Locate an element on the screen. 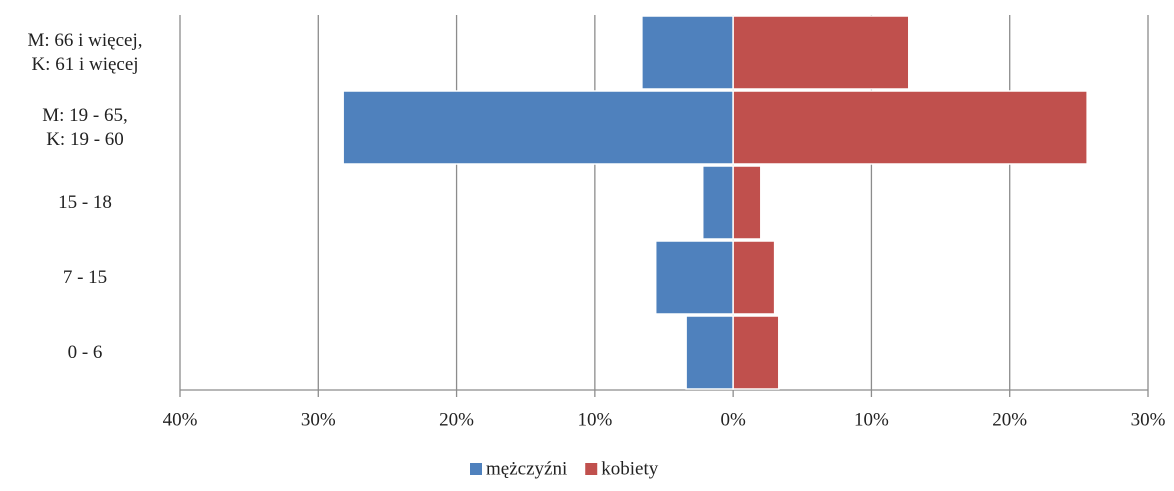 This screenshot has width=1174, height=491. y-tick-label: M: 66 i więcej, K: 61 i więcej is located at coordinates (85, 52).